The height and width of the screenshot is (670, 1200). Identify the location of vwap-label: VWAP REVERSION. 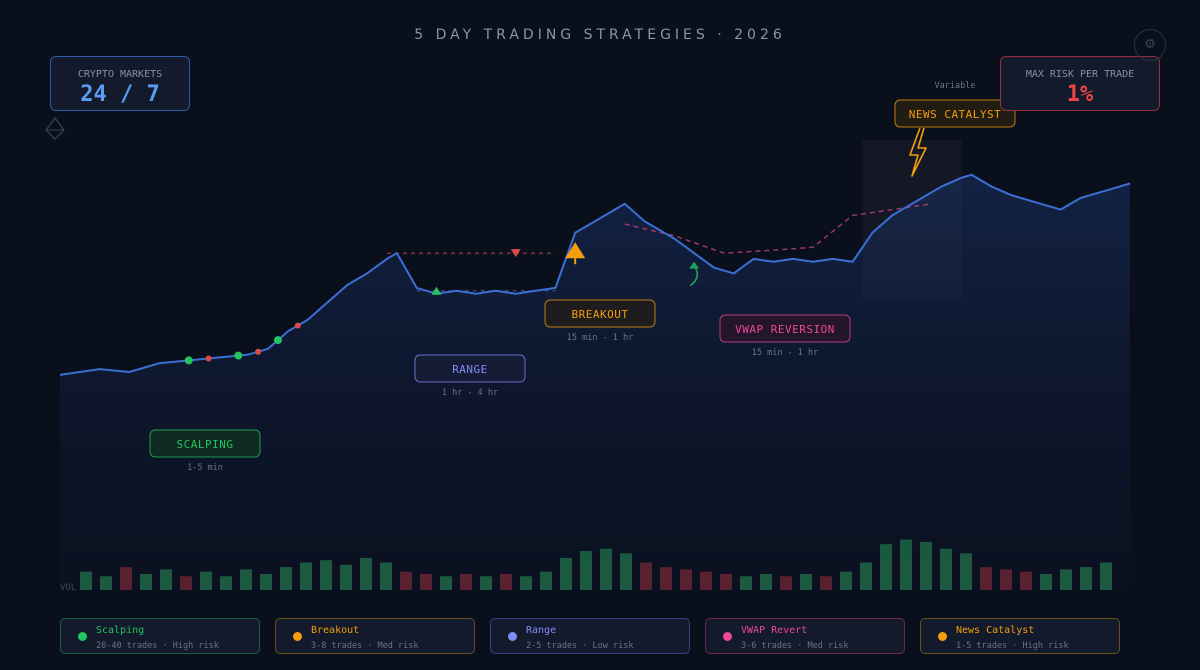
(785, 329).